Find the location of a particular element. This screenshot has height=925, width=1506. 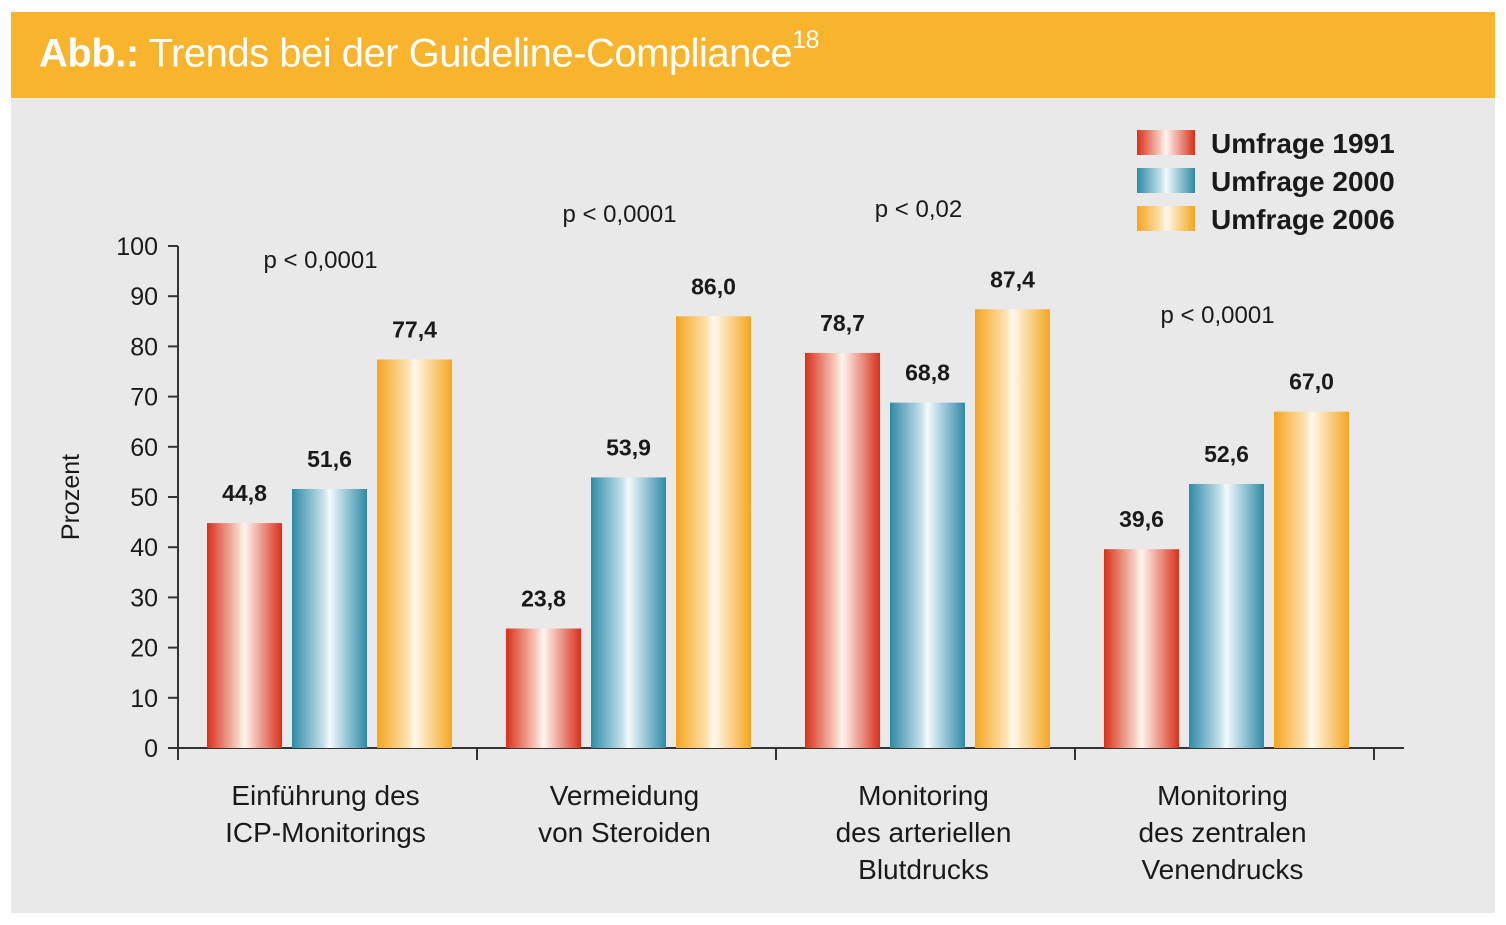

x-category-label: Monitoring des zentralen Venendrucks is located at coordinates (1222, 832).